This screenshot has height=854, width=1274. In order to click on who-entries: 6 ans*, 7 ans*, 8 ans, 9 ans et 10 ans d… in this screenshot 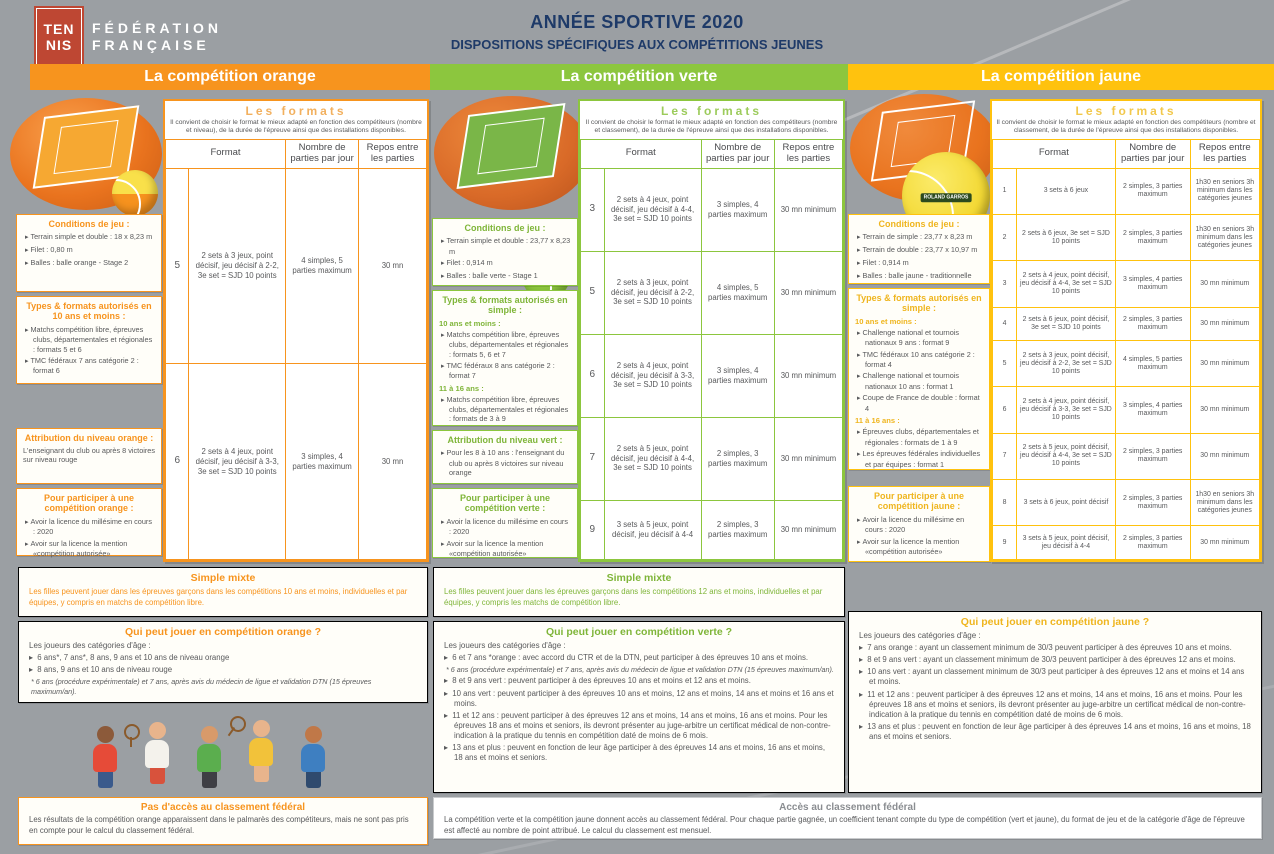, I will do `click(223, 674)`.